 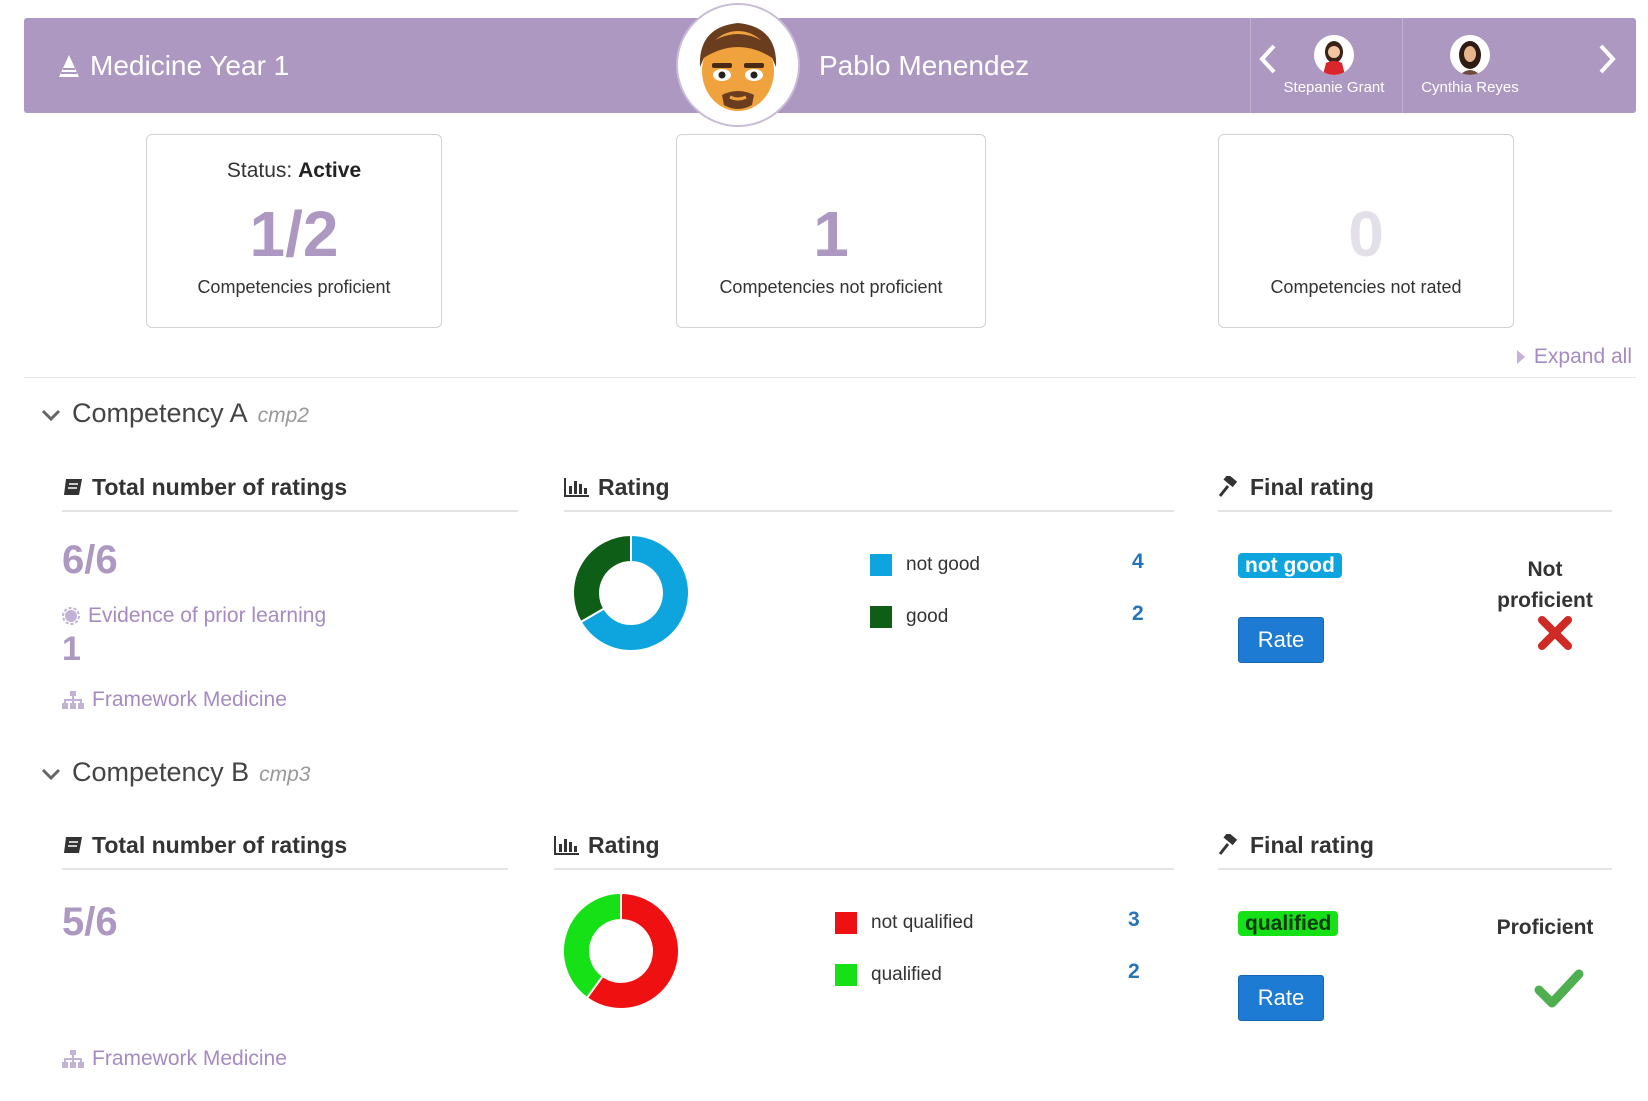 What do you see at coordinates (1545, 585) in the screenshot?
I see `proficiency-status: Not proficient` at bounding box center [1545, 585].